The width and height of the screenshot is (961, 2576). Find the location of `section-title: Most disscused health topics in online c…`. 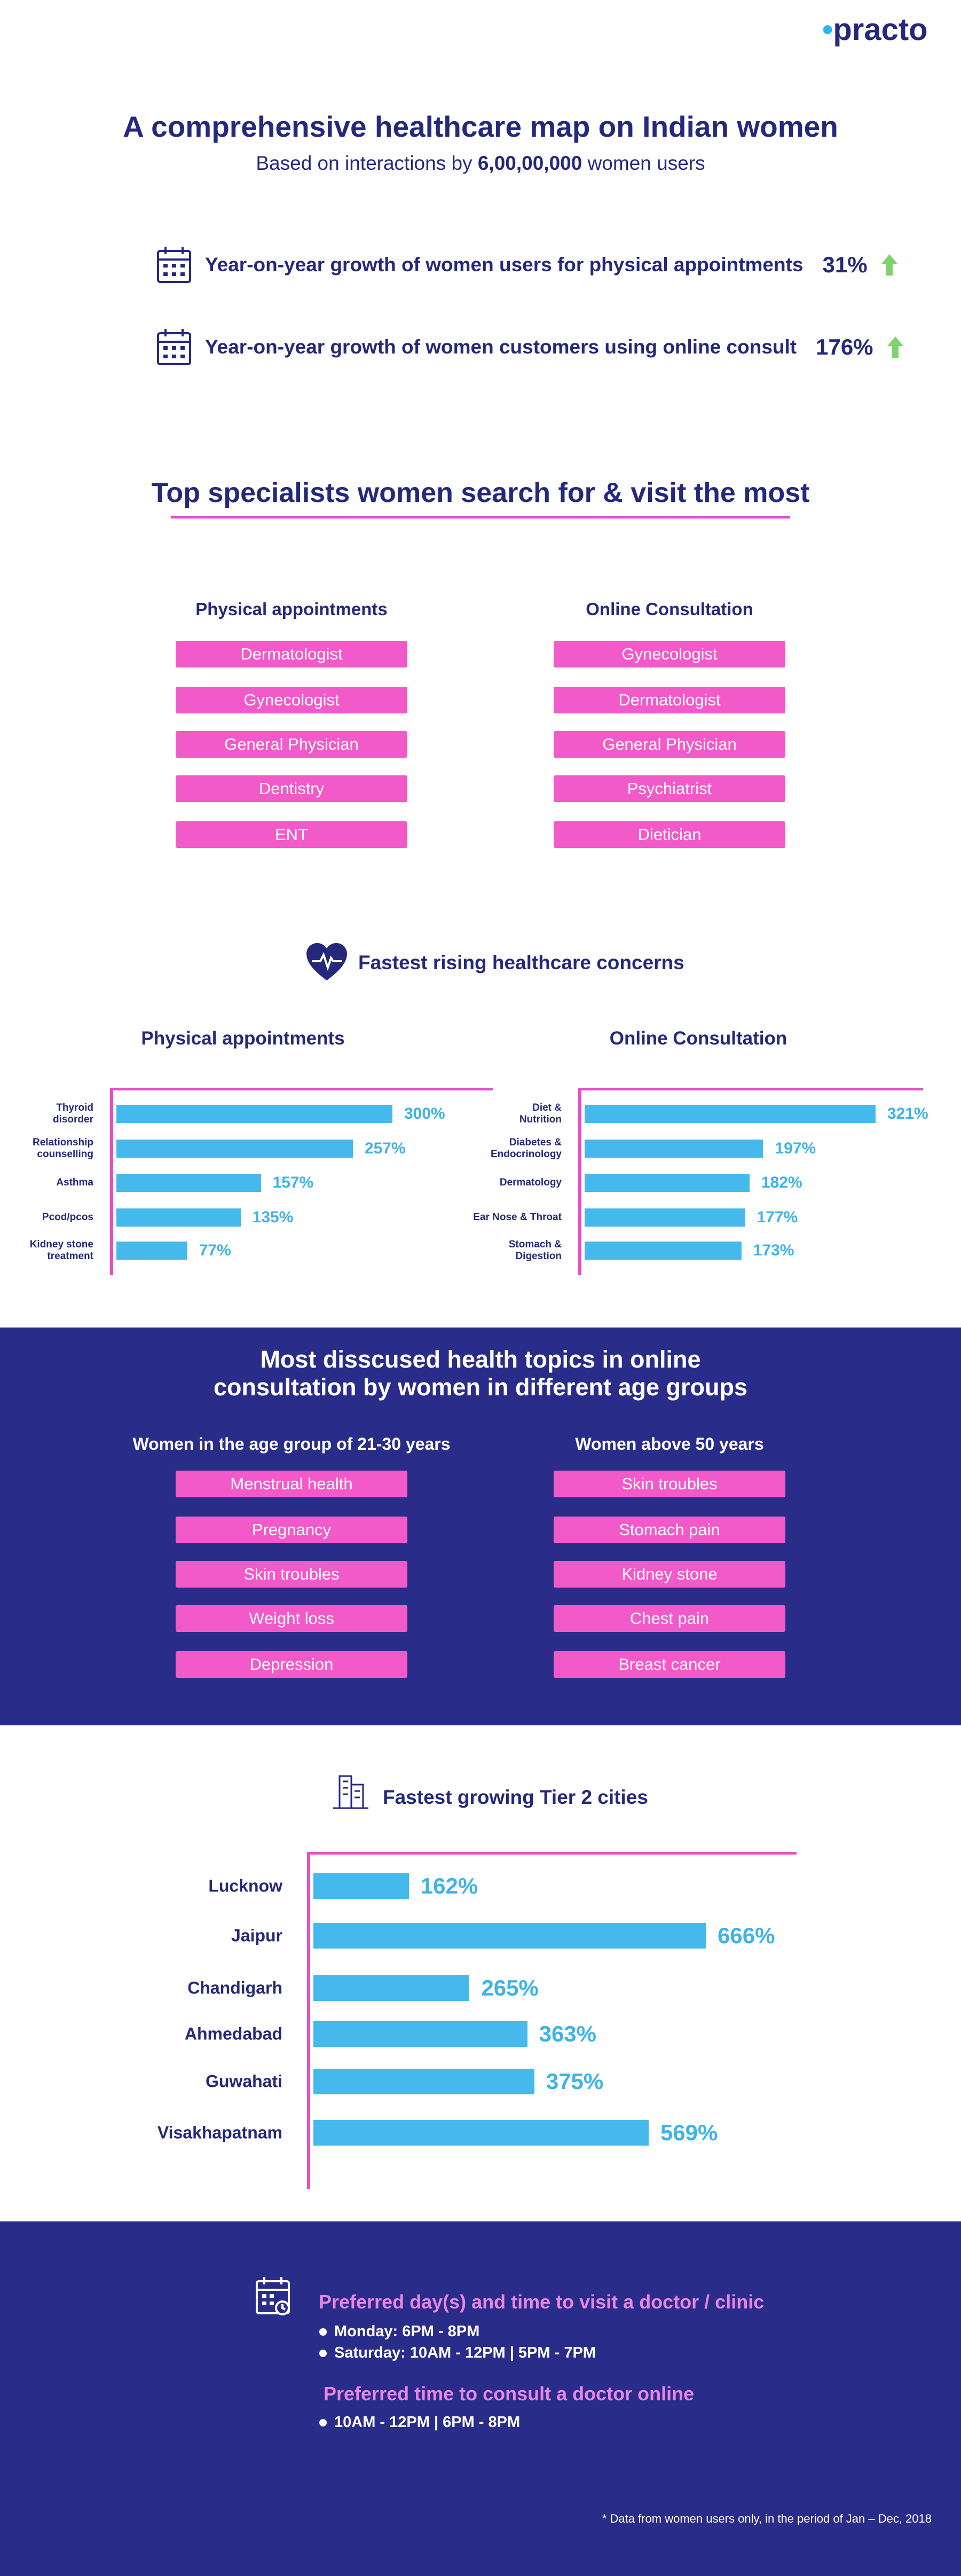

section-title: Most disscused health topics in online c… is located at coordinates (480, 1373).